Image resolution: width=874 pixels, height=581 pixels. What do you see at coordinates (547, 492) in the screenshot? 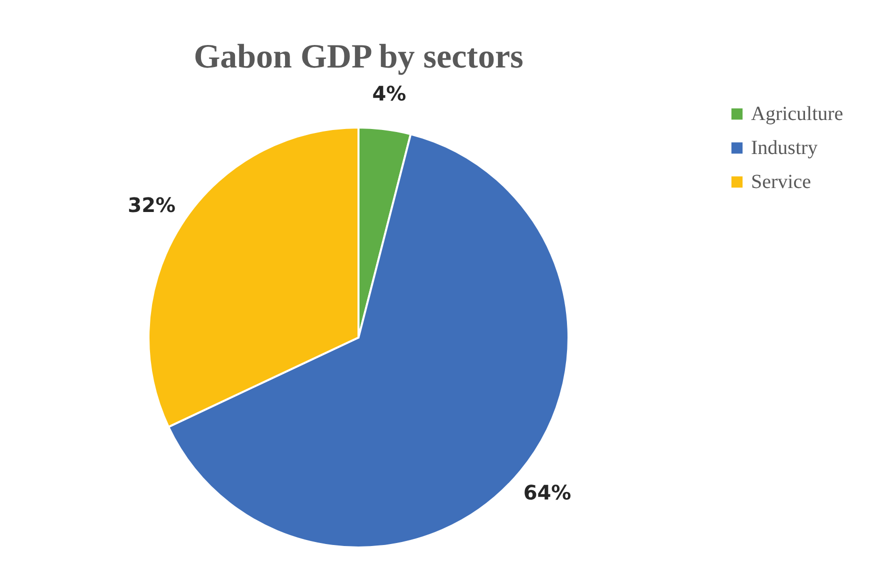
I see `data-label: 64%` at bounding box center [547, 492].